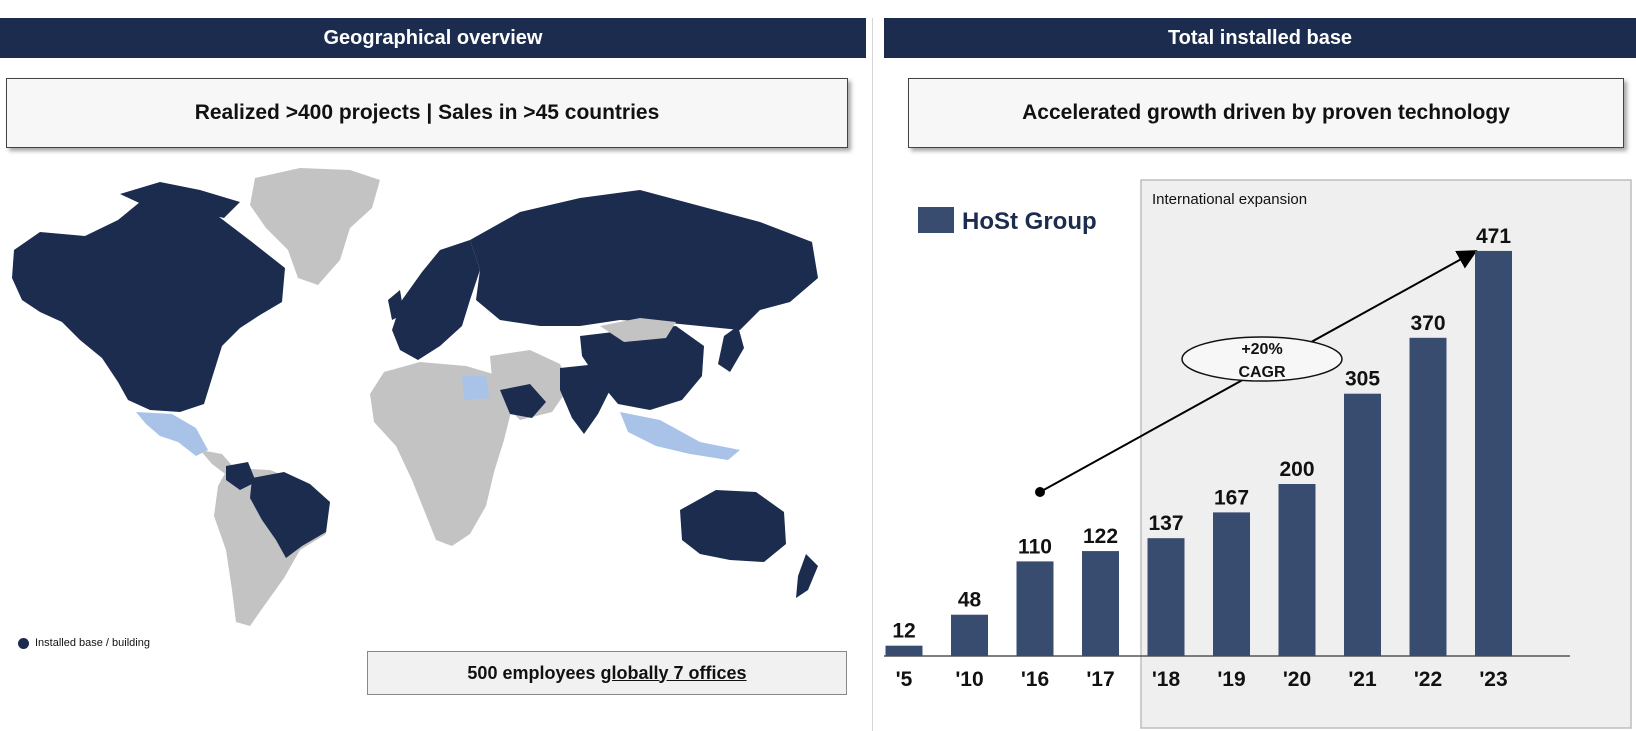 This screenshot has width=1636, height=731. I want to click on installed-base-dot-icon, so click(23, 643).